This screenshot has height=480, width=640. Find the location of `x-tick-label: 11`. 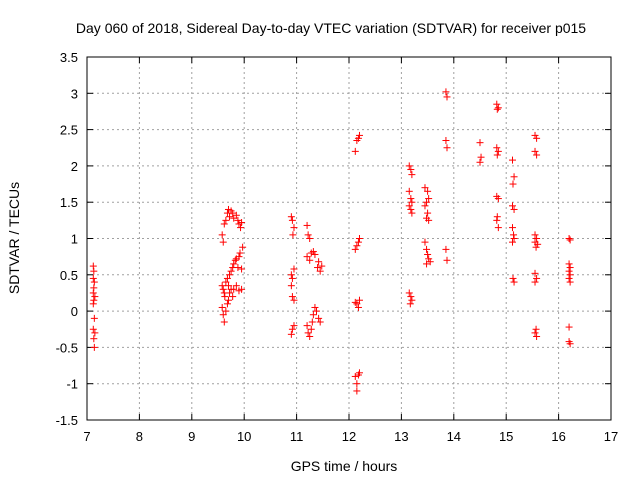

x-tick-label: 11 is located at coordinates (297, 436).